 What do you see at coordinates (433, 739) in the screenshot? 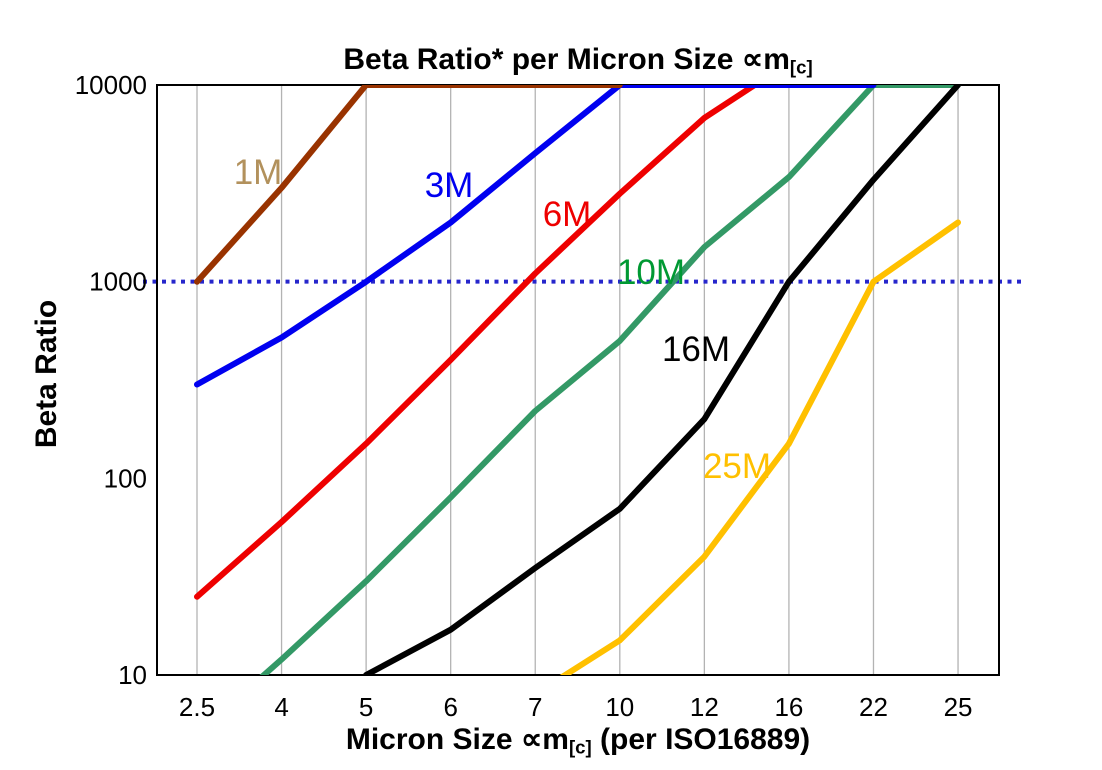
I see `x-axis-title-text: Micron Size` at bounding box center [433, 739].